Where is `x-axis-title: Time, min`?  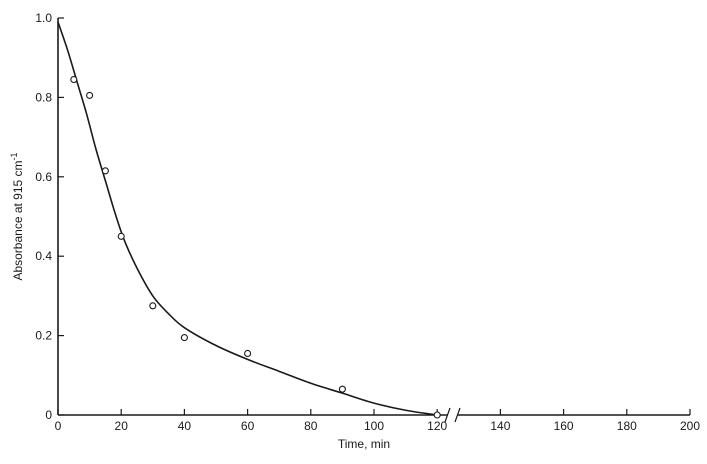
x-axis-title: Time, min is located at coordinates (364, 444).